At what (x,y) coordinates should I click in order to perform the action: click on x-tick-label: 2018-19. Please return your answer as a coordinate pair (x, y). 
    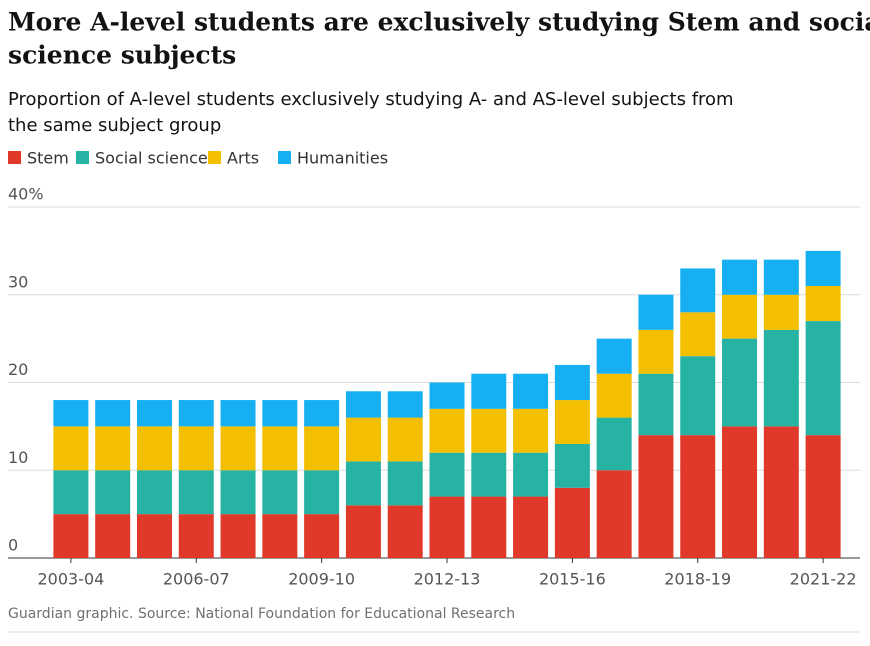
    Looking at the image, I should click on (697, 579).